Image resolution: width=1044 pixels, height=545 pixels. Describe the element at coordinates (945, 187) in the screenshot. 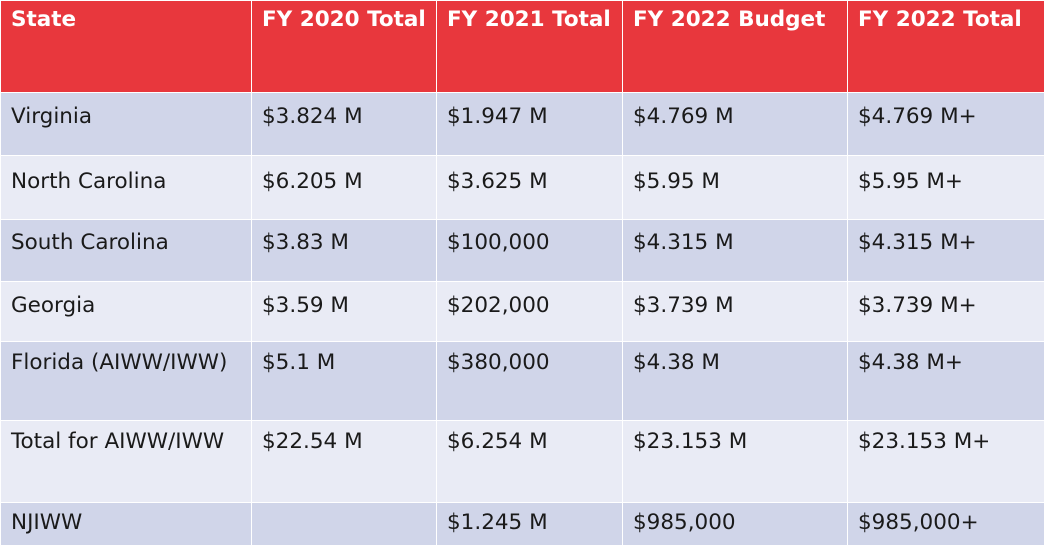

I see `cell-fy2022-total: $5.95 M+` at that location.